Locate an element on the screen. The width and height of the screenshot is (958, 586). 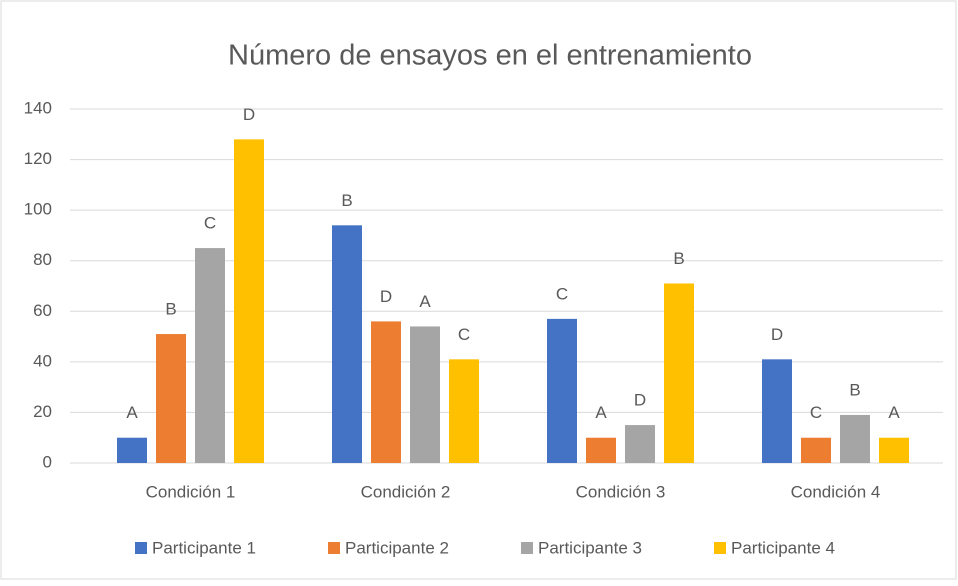
x-tick-label: Condición 1 is located at coordinates (191, 491).